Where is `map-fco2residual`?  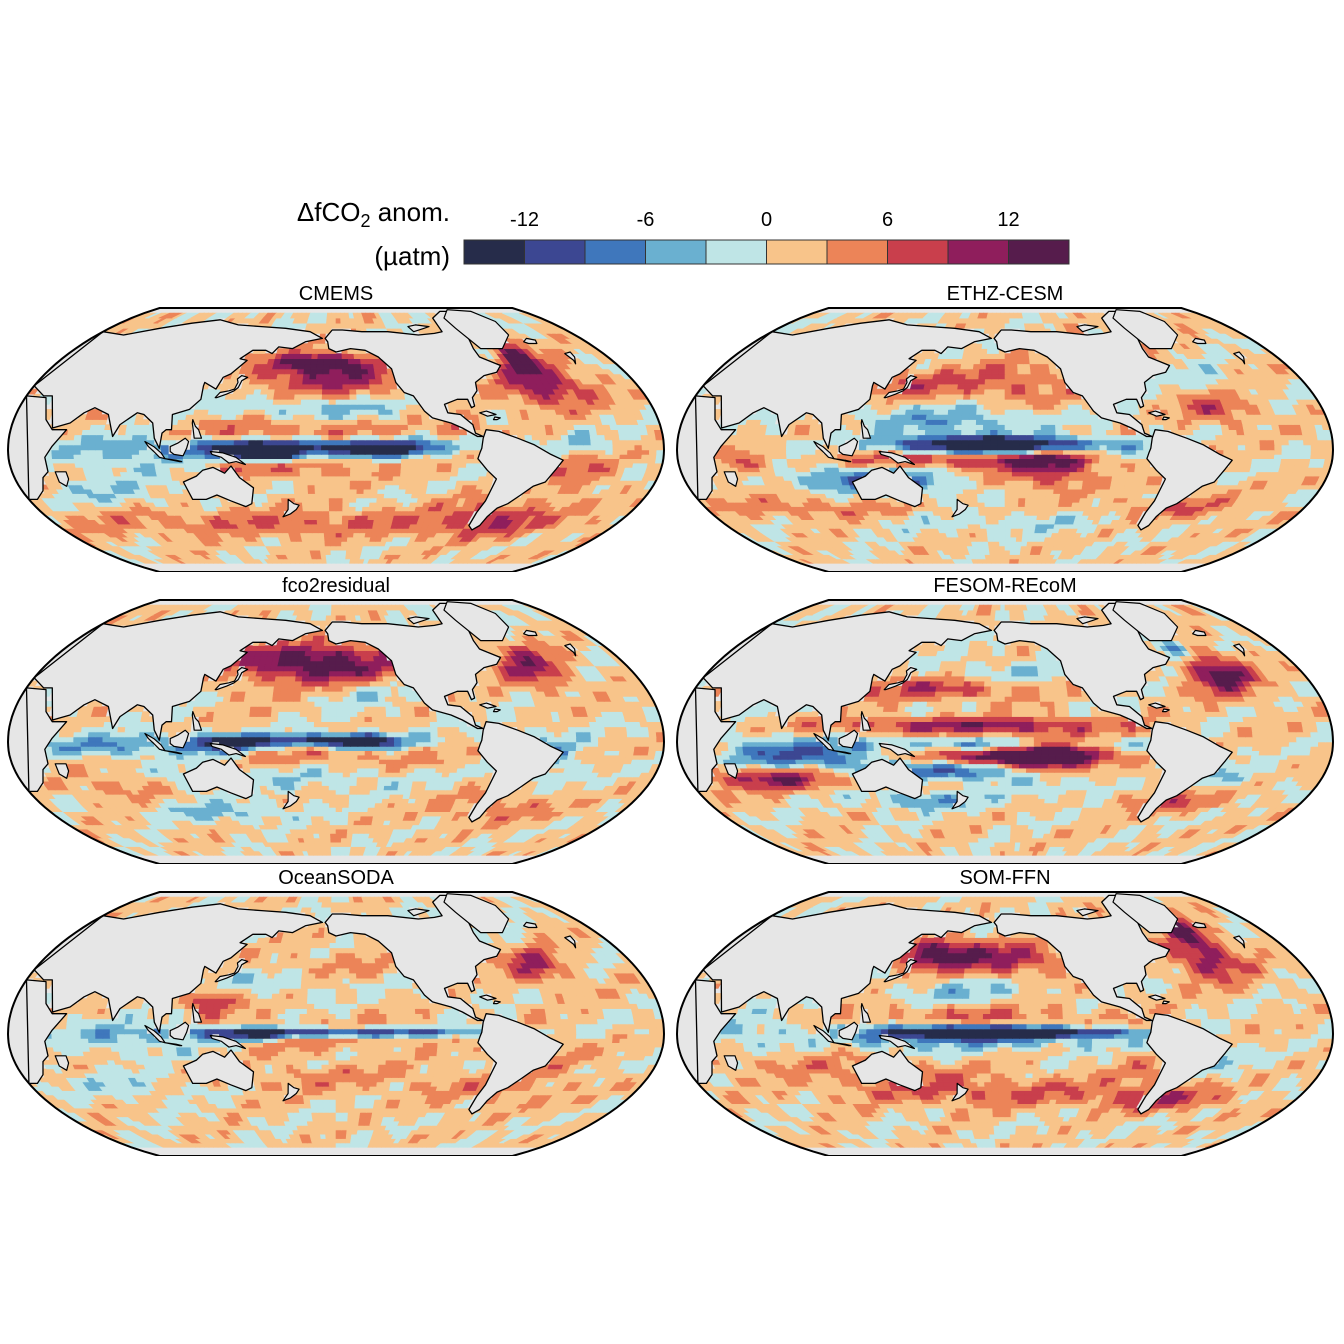 map-fco2residual is located at coordinates (336, 731).